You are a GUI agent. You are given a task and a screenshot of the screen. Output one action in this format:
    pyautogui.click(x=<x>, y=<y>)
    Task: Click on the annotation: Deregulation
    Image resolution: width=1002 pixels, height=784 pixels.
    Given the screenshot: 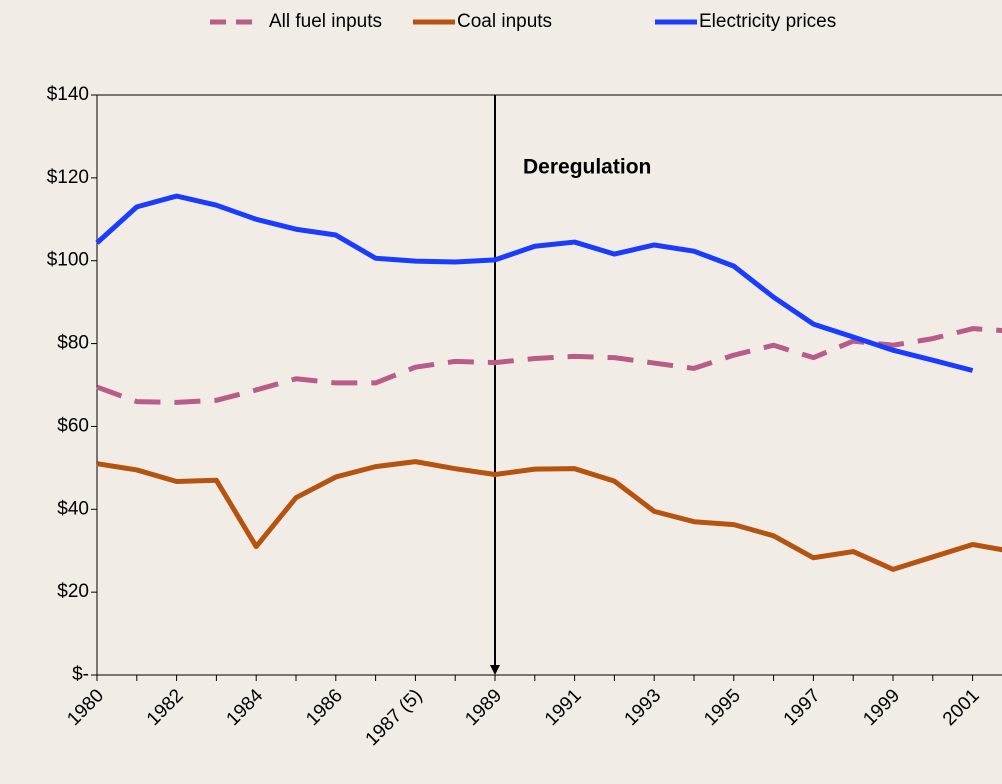 What is the action you would take?
    pyautogui.click(x=587, y=167)
    